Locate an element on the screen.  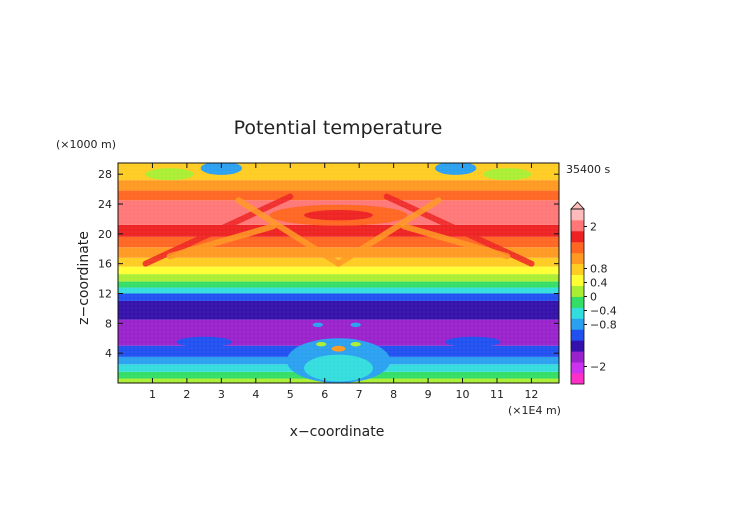
x-tick-label: 10 is located at coordinates (463, 394).